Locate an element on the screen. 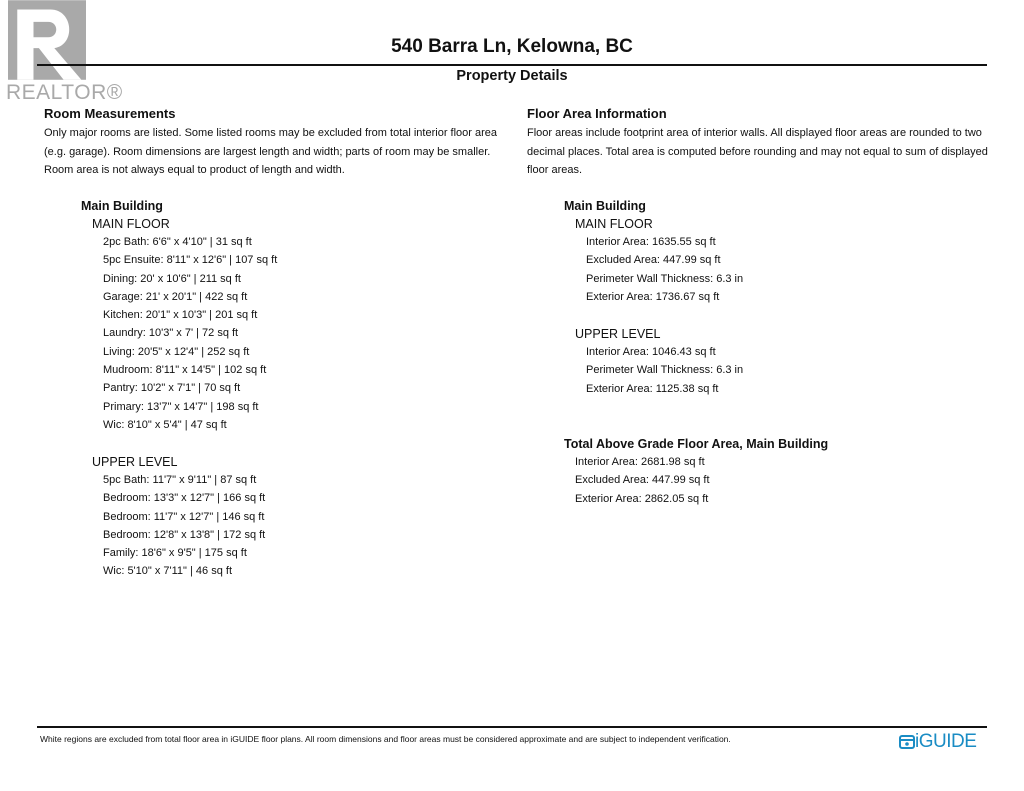 The width and height of the screenshot is (1024, 791). iguide-wordmark: iGUIDE is located at coordinates (946, 741).